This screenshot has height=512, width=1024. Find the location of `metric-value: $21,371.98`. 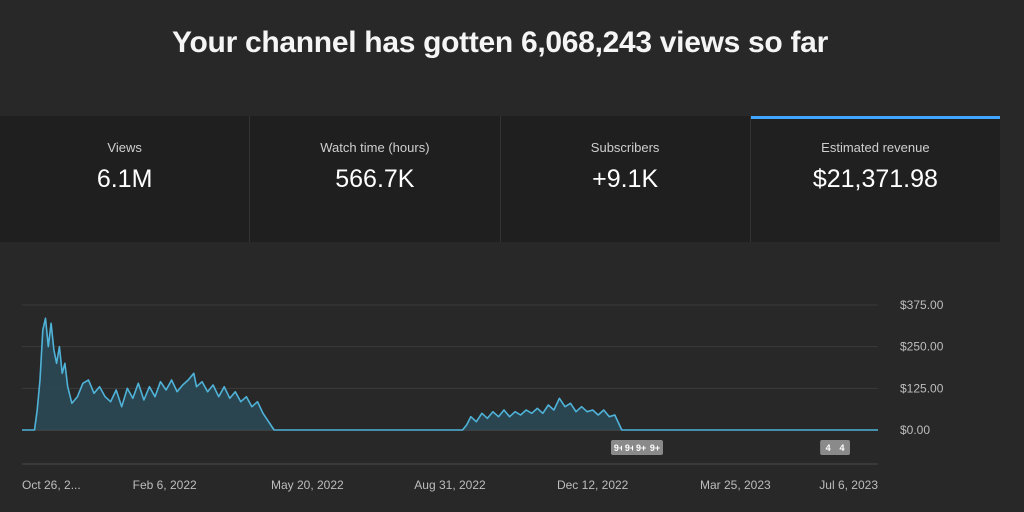

metric-value: $21,371.98 is located at coordinates (875, 179).